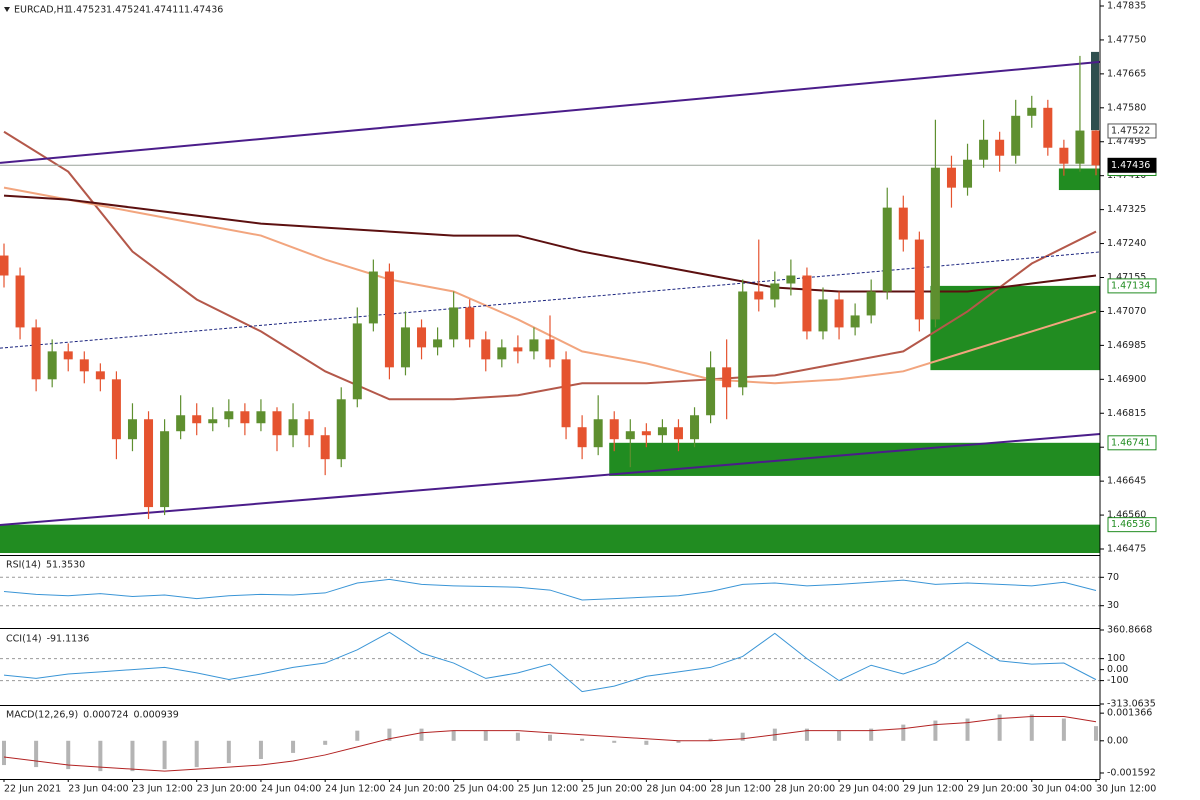 Image resolution: width=1200 pixels, height=800 pixels. Describe the element at coordinates (548, 789) in the screenshot. I see `x-tick-label: 25 Jun 12:00` at that location.